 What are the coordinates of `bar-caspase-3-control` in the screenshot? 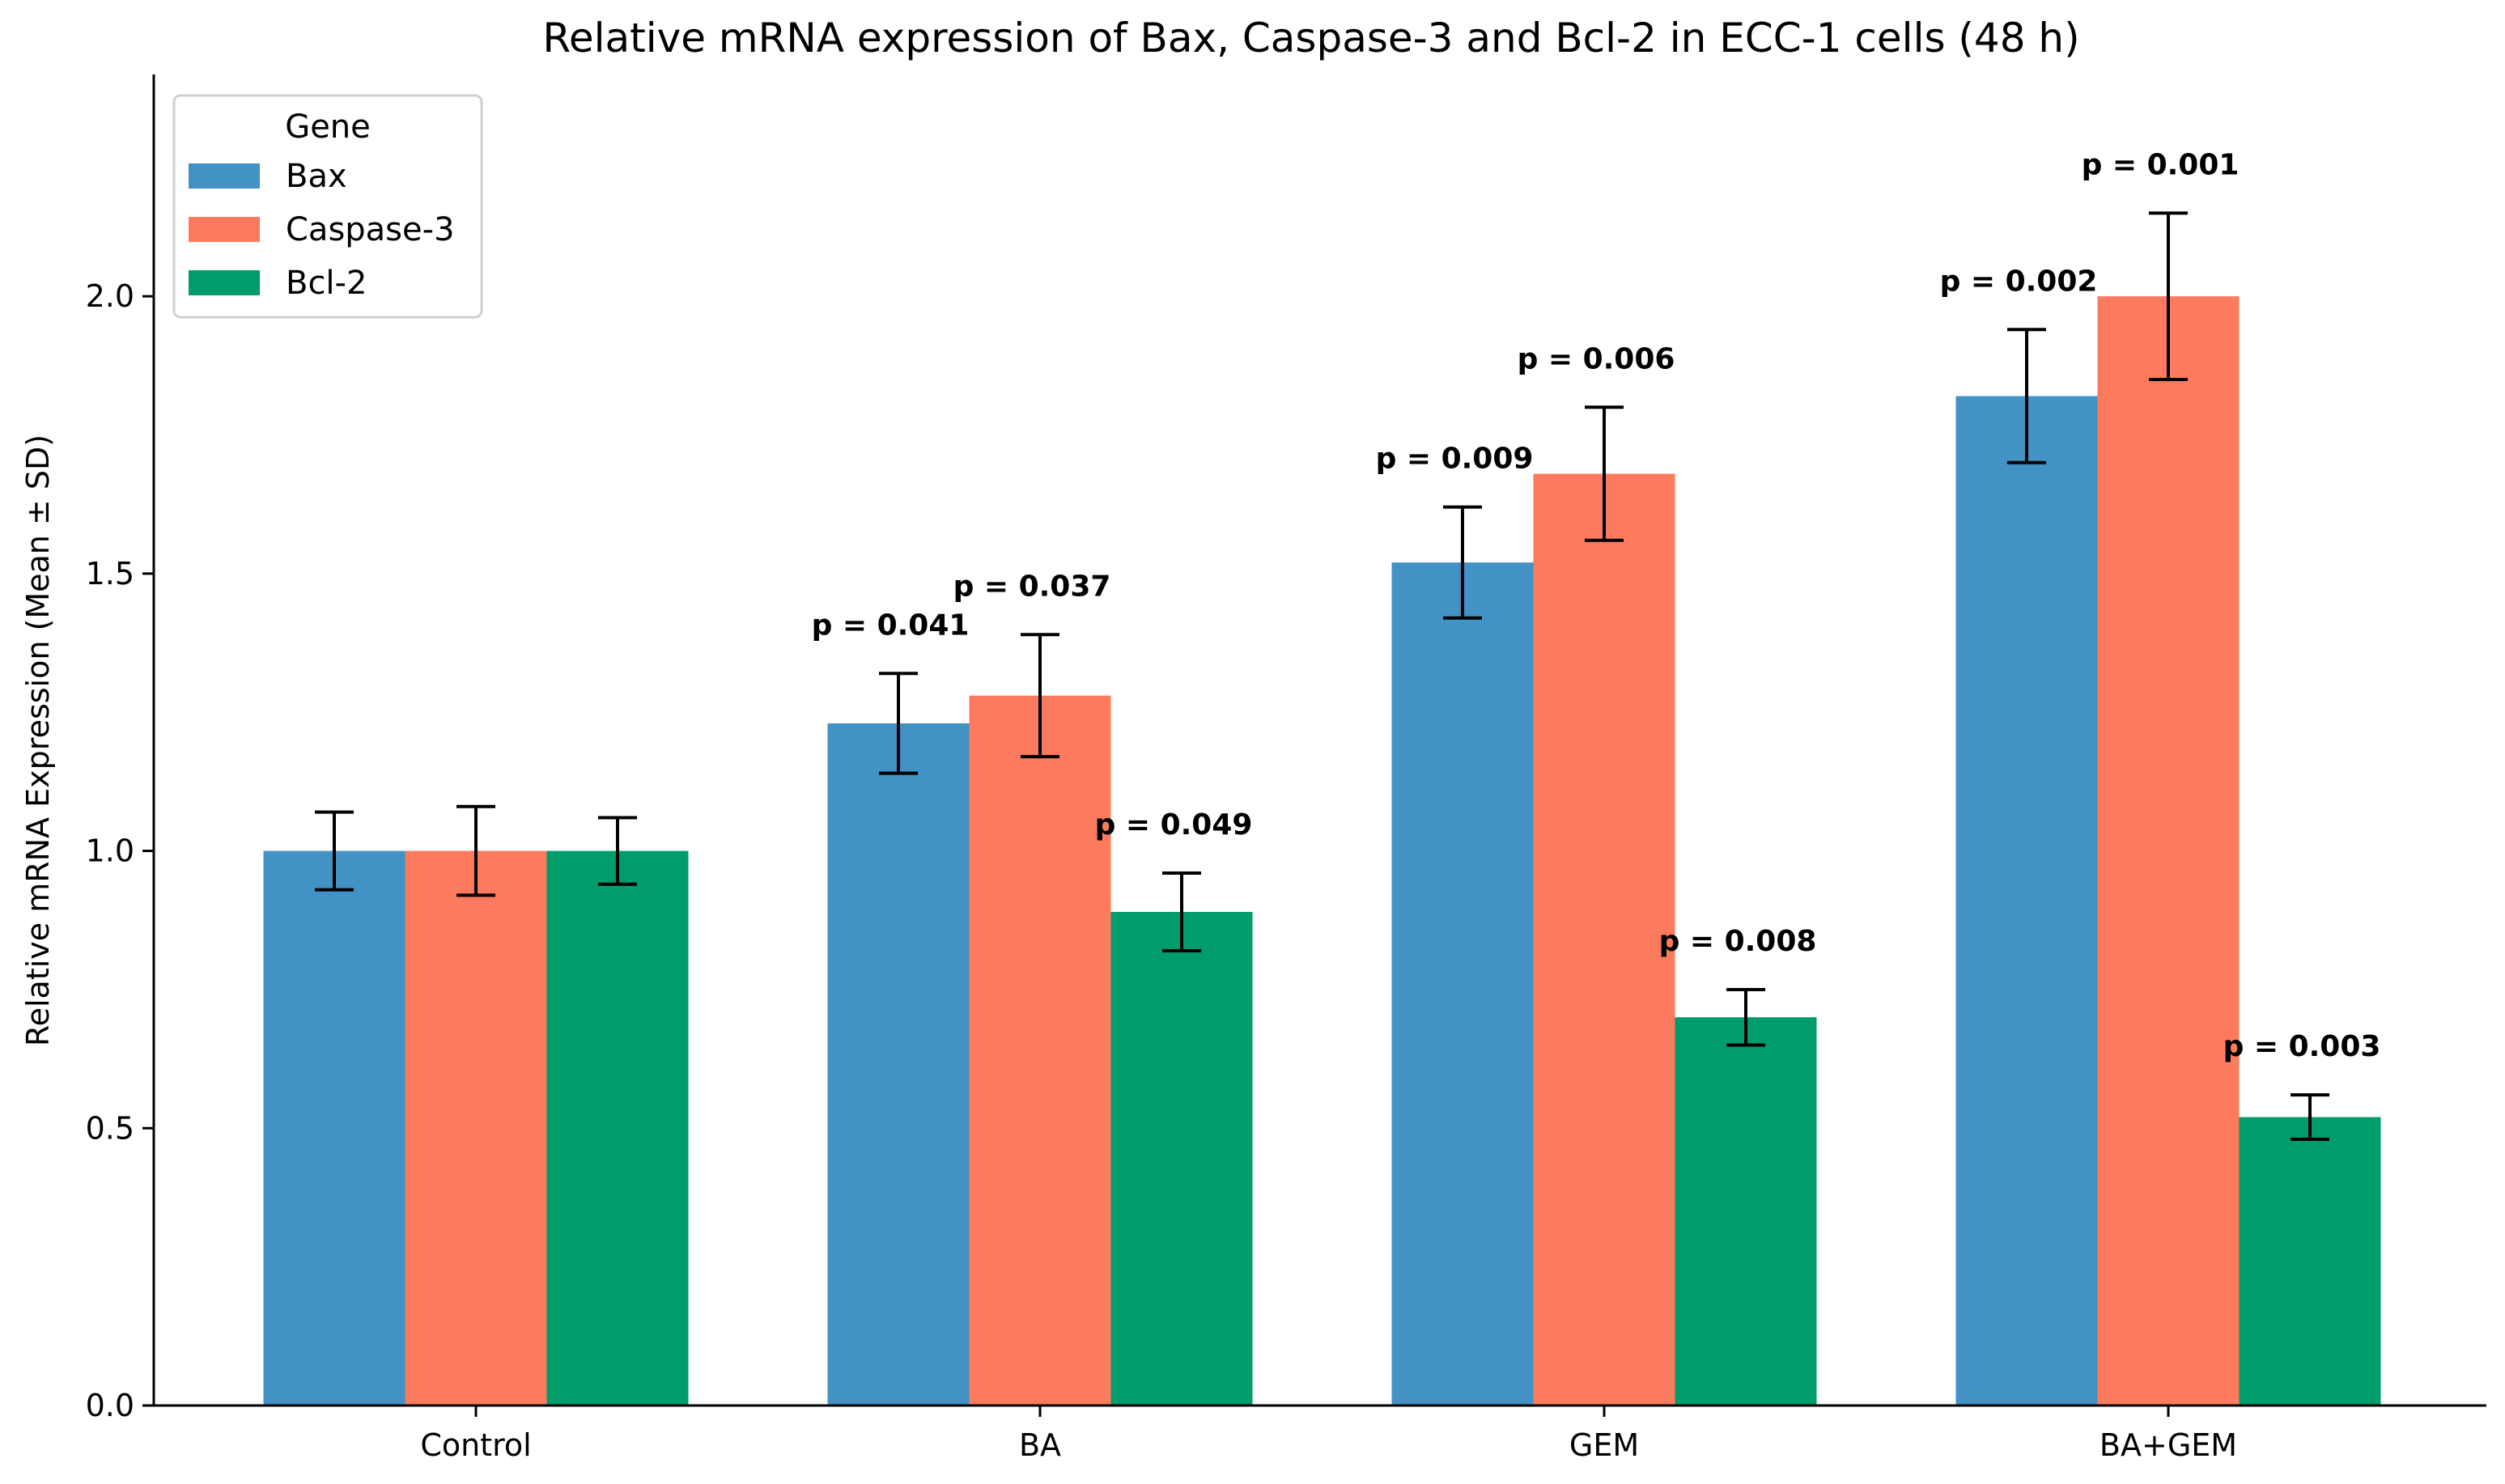 It's located at (476, 1128).